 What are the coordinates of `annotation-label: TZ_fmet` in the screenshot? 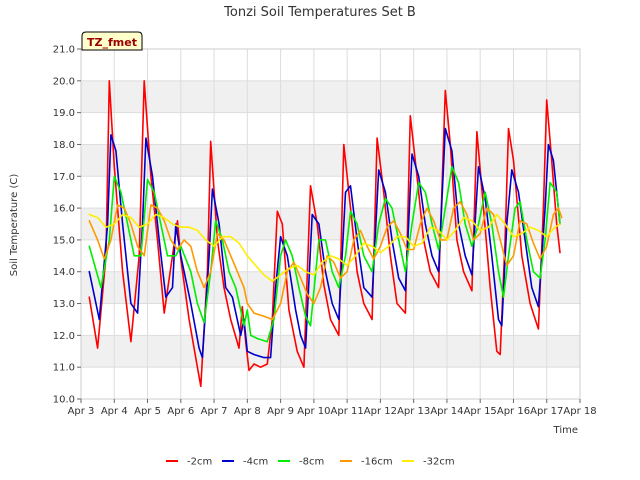 It's located at (112, 42).